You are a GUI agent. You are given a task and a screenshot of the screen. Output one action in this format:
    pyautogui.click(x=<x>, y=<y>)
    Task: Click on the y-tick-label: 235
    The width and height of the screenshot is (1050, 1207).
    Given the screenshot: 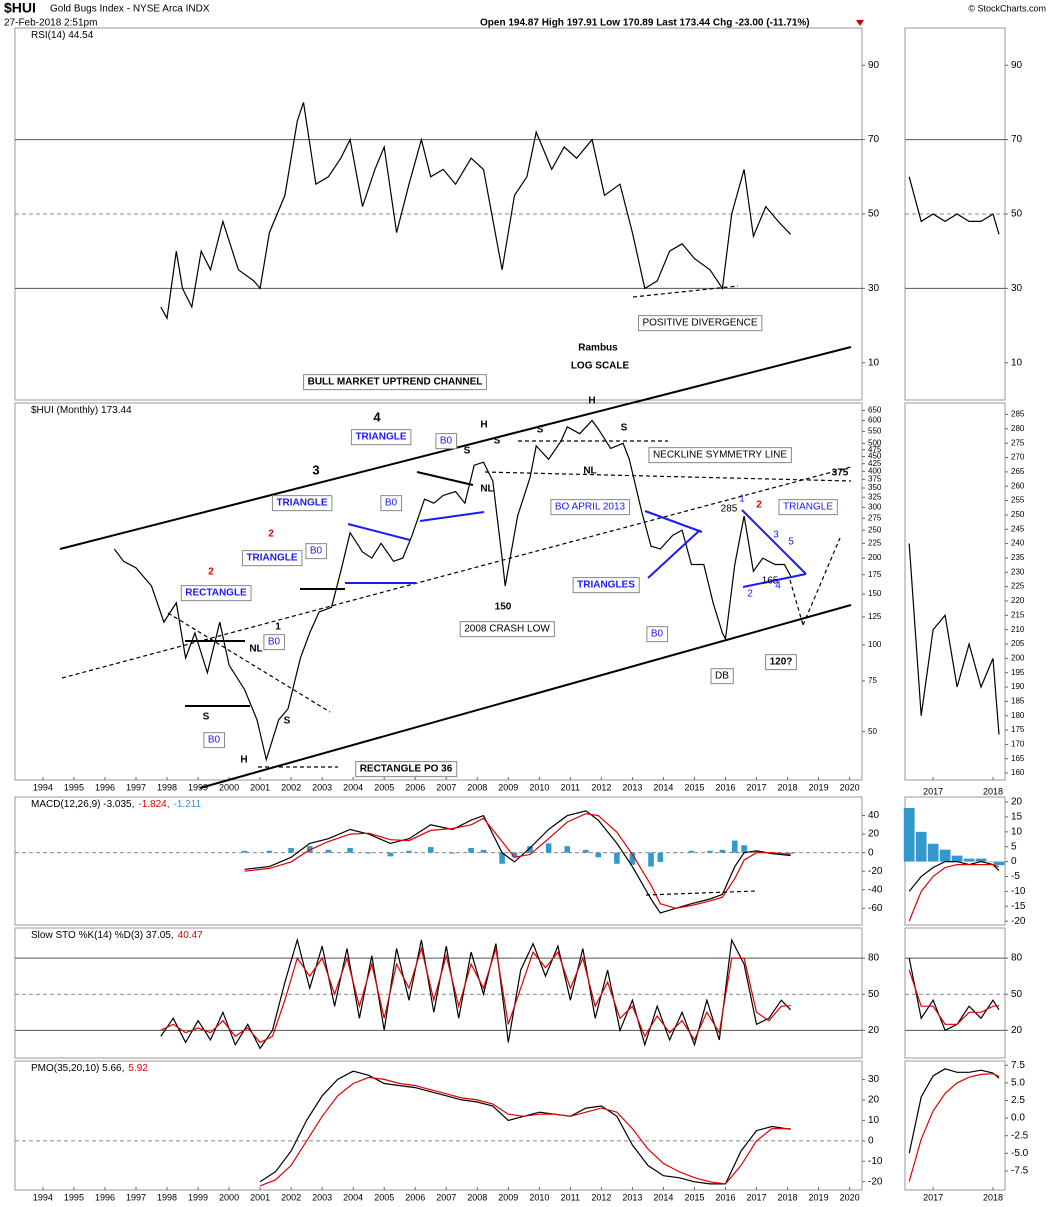 What is the action you would take?
    pyautogui.click(x=1018, y=557)
    